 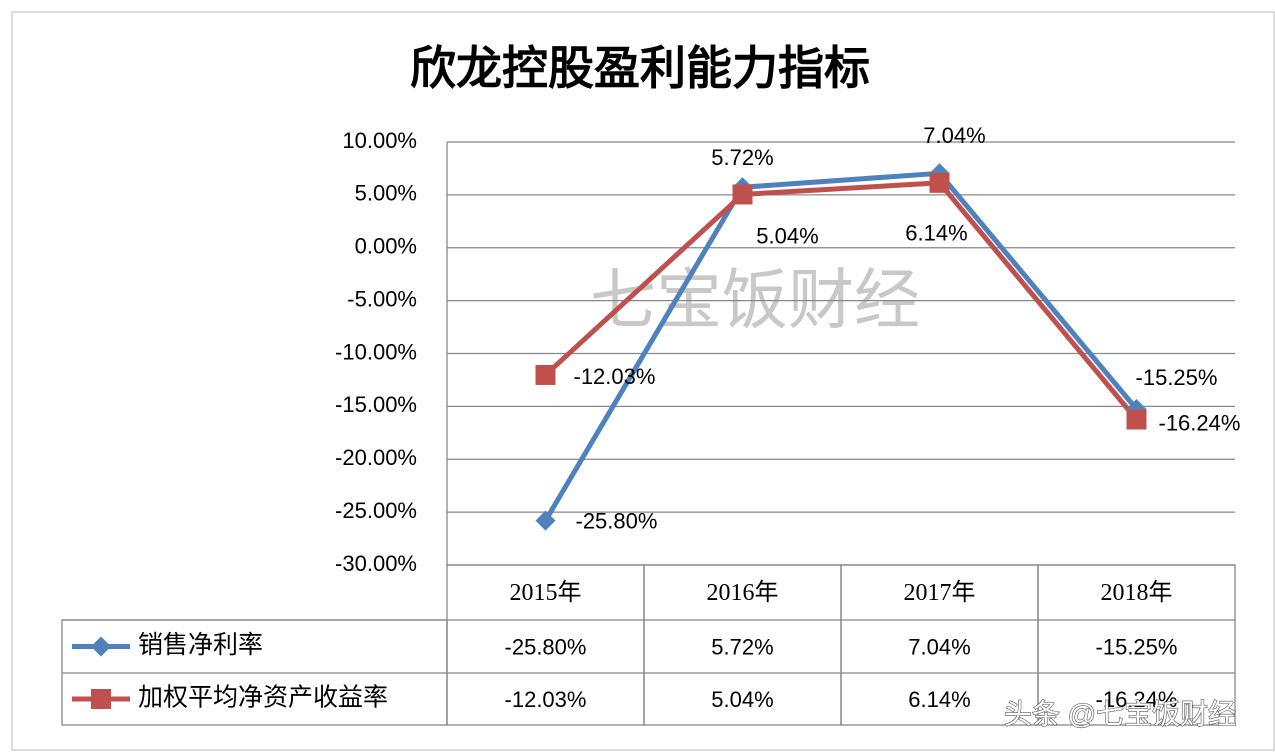 I want to click on table-value: -12.03%, so click(x=546, y=699).